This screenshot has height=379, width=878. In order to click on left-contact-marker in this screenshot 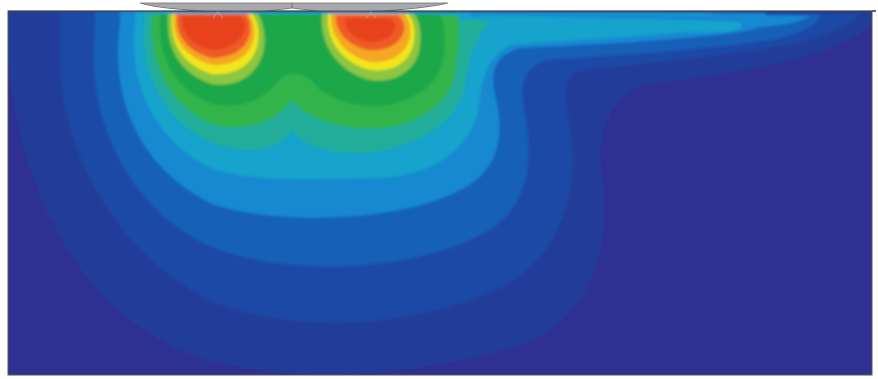, I will do `click(218, 15)`.